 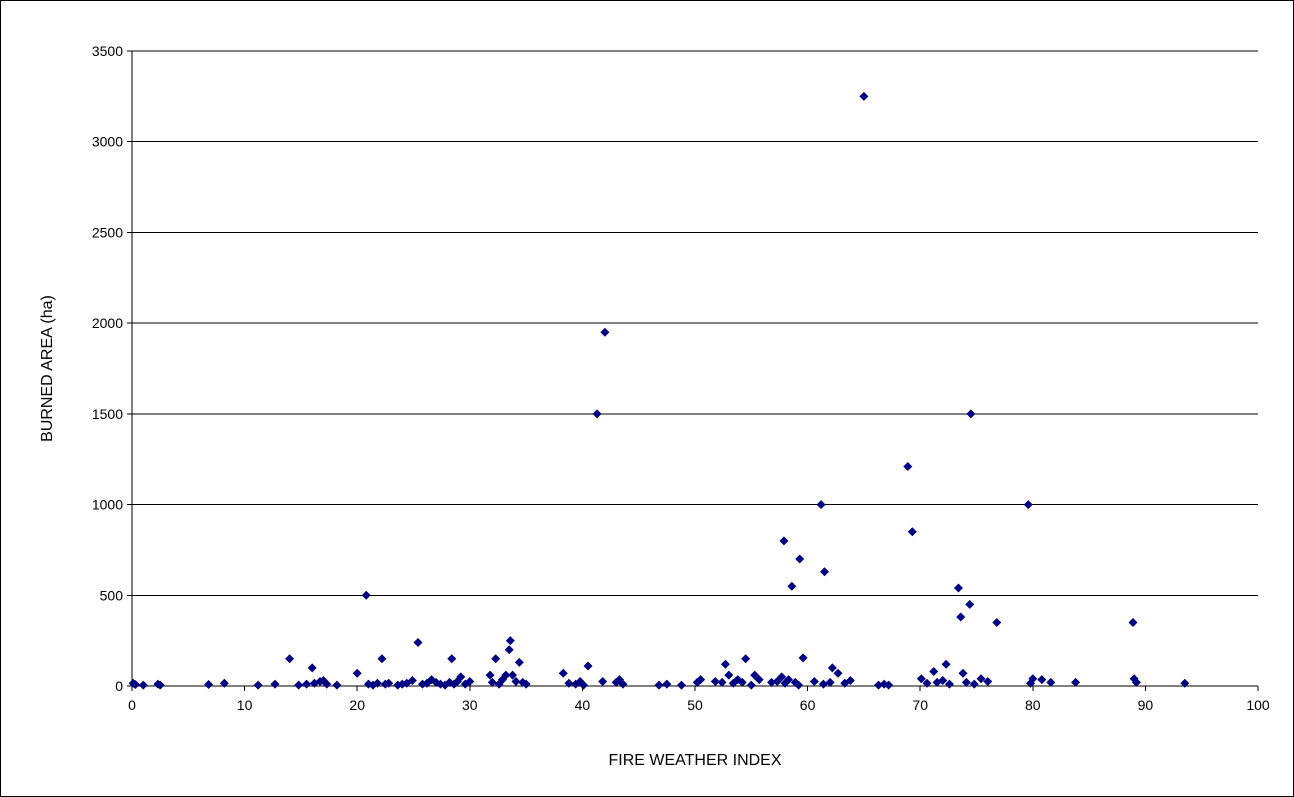 What do you see at coordinates (47, 368) in the screenshot?
I see `y-axis-title: BURNED AREA (ha)` at bounding box center [47, 368].